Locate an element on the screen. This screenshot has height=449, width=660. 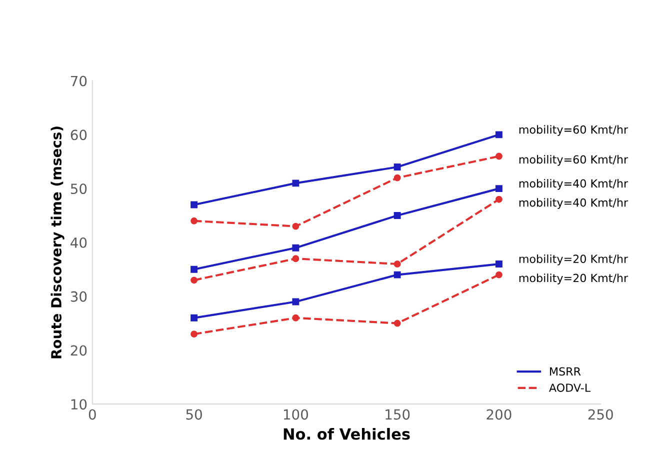
y-tick-label: 10 is located at coordinates (79, 404).